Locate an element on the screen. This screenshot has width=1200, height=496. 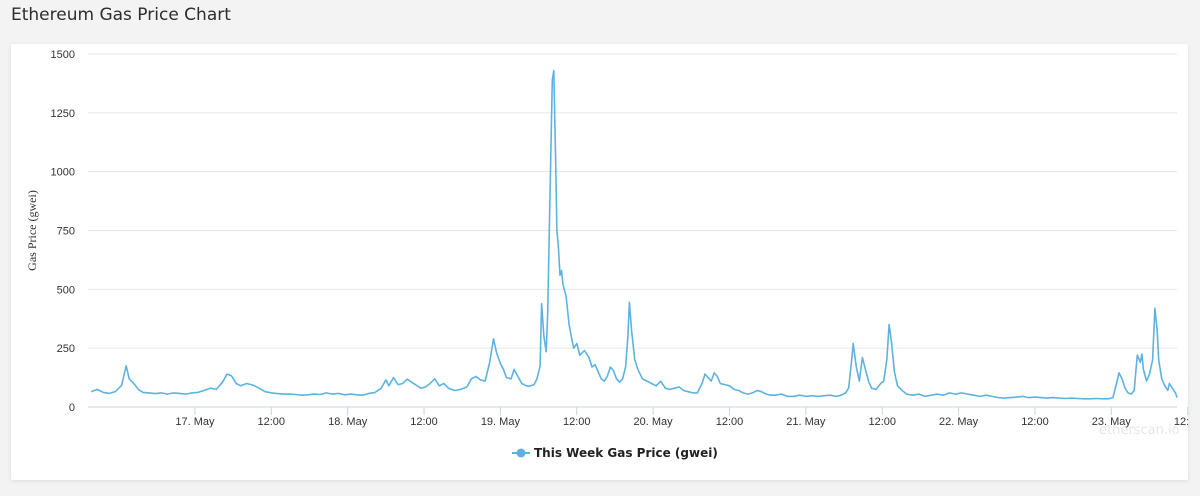
legend: This Week Gas Price (gwei) is located at coordinates (615, 453).